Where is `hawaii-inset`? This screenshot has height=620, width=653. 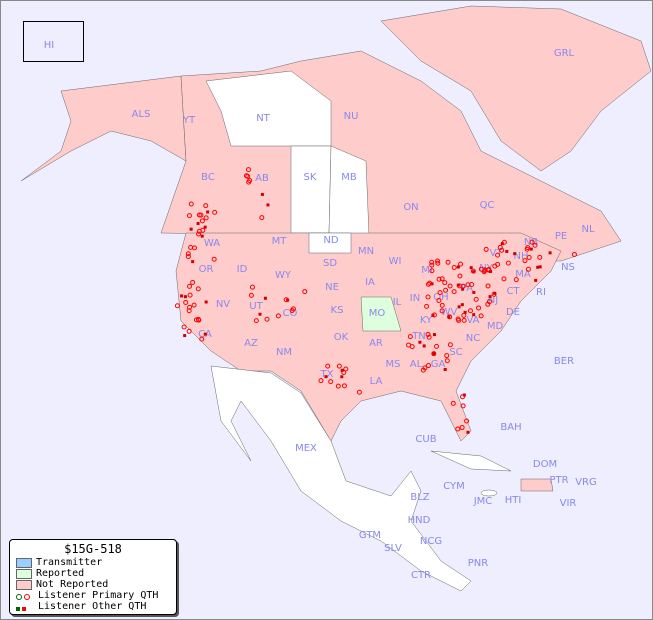 hawaii-inset is located at coordinates (53, 41).